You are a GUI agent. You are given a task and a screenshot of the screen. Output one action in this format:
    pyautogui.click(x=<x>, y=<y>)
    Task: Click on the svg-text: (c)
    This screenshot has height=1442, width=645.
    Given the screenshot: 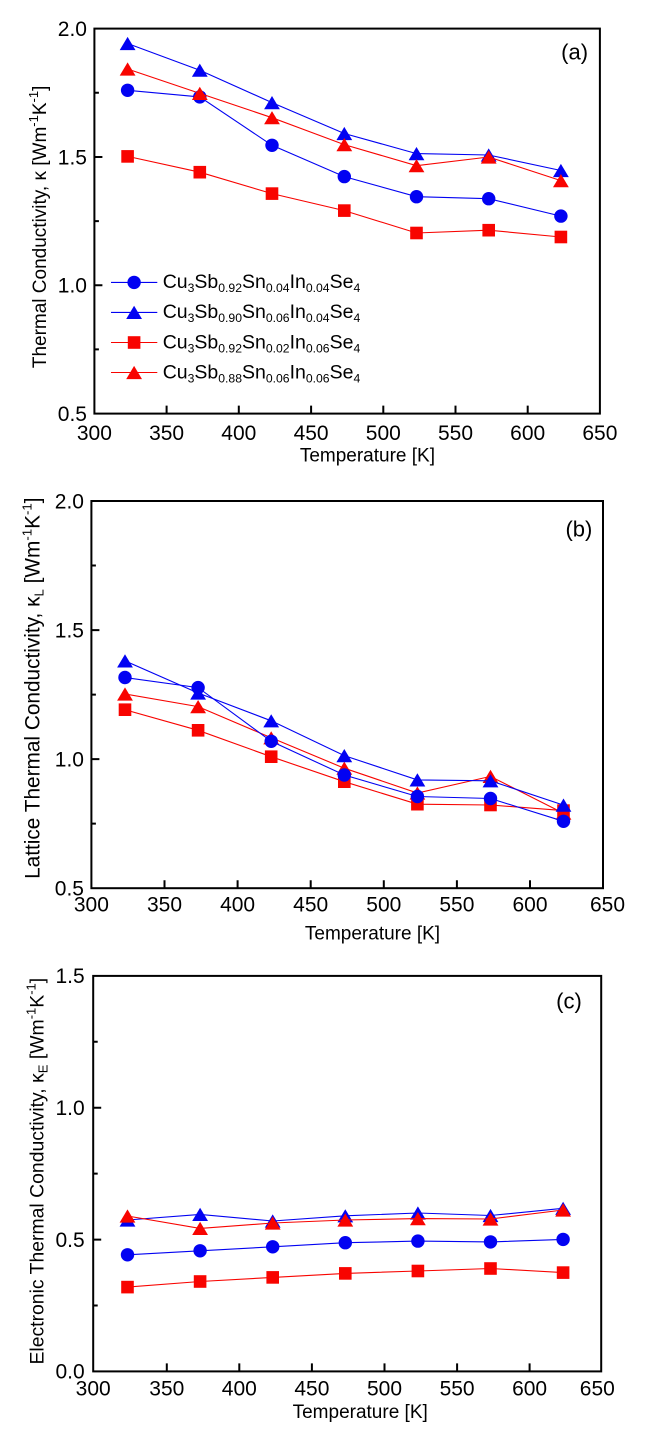 What is the action you would take?
    pyautogui.click(x=569, y=1001)
    